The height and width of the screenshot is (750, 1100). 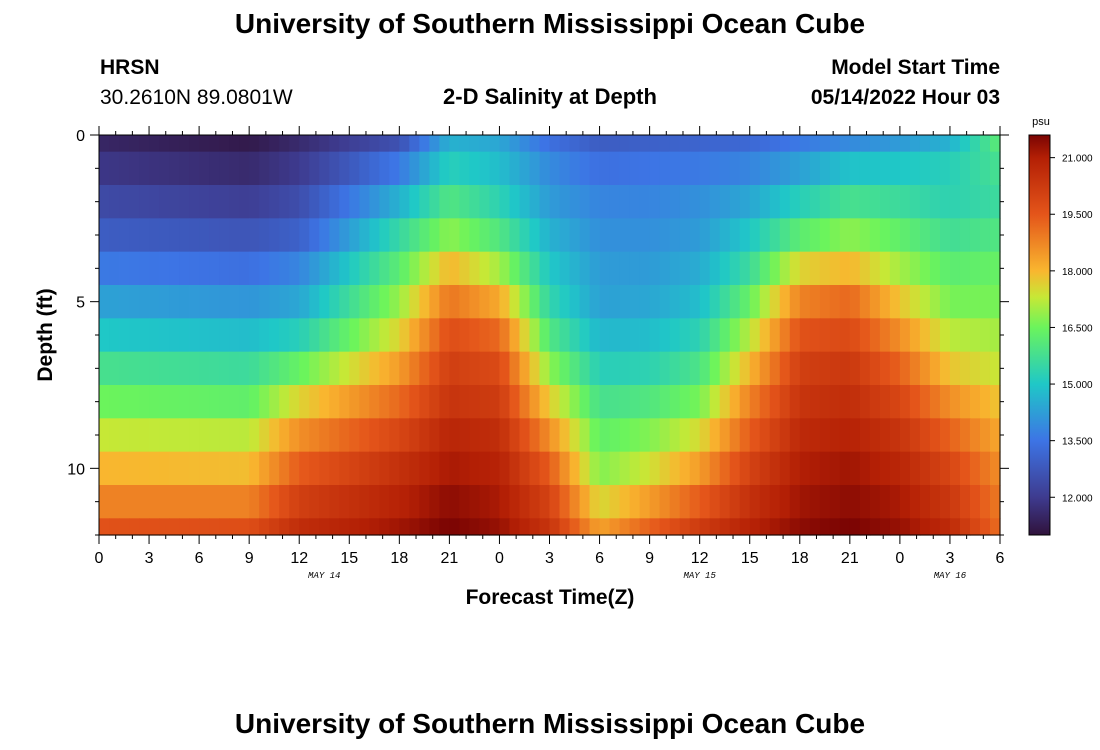 What do you see at coordinates (750, 558) in the screenshot?
I see `x-tick-label: 15` at bounding box center [750, 558].